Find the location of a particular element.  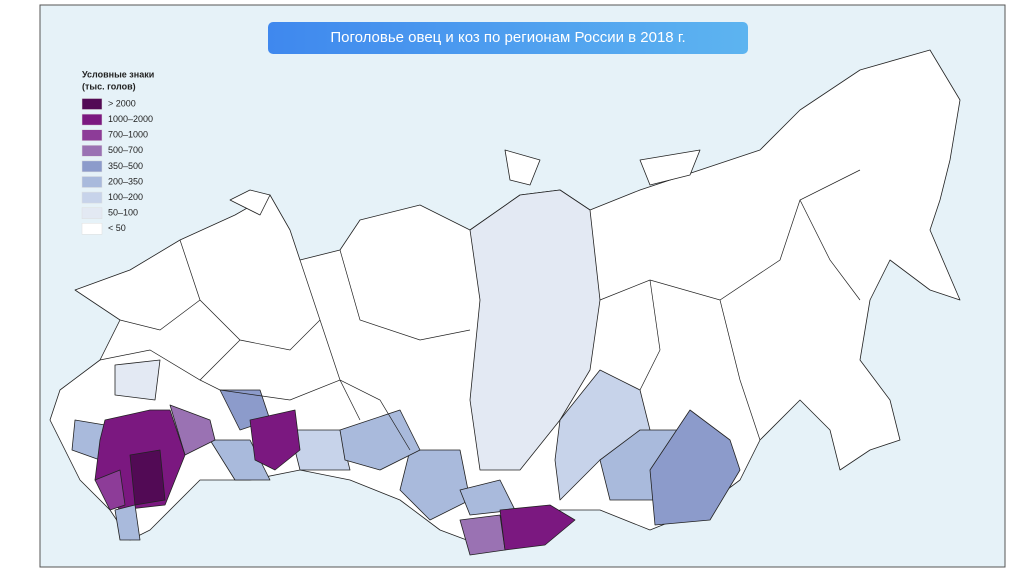

legend-title: (тыс. голов) is located at coordinates (109, 86).